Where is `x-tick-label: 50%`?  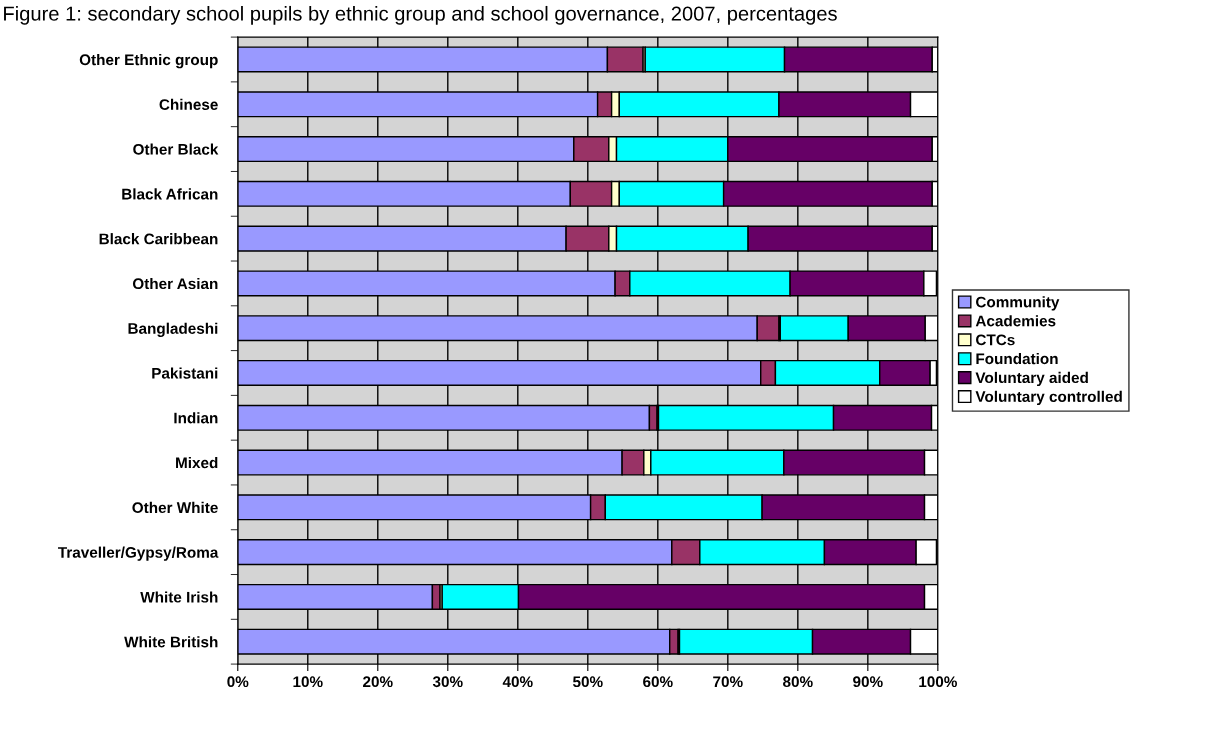
x-tick-label: 50% is located at coordinates (587, 682).